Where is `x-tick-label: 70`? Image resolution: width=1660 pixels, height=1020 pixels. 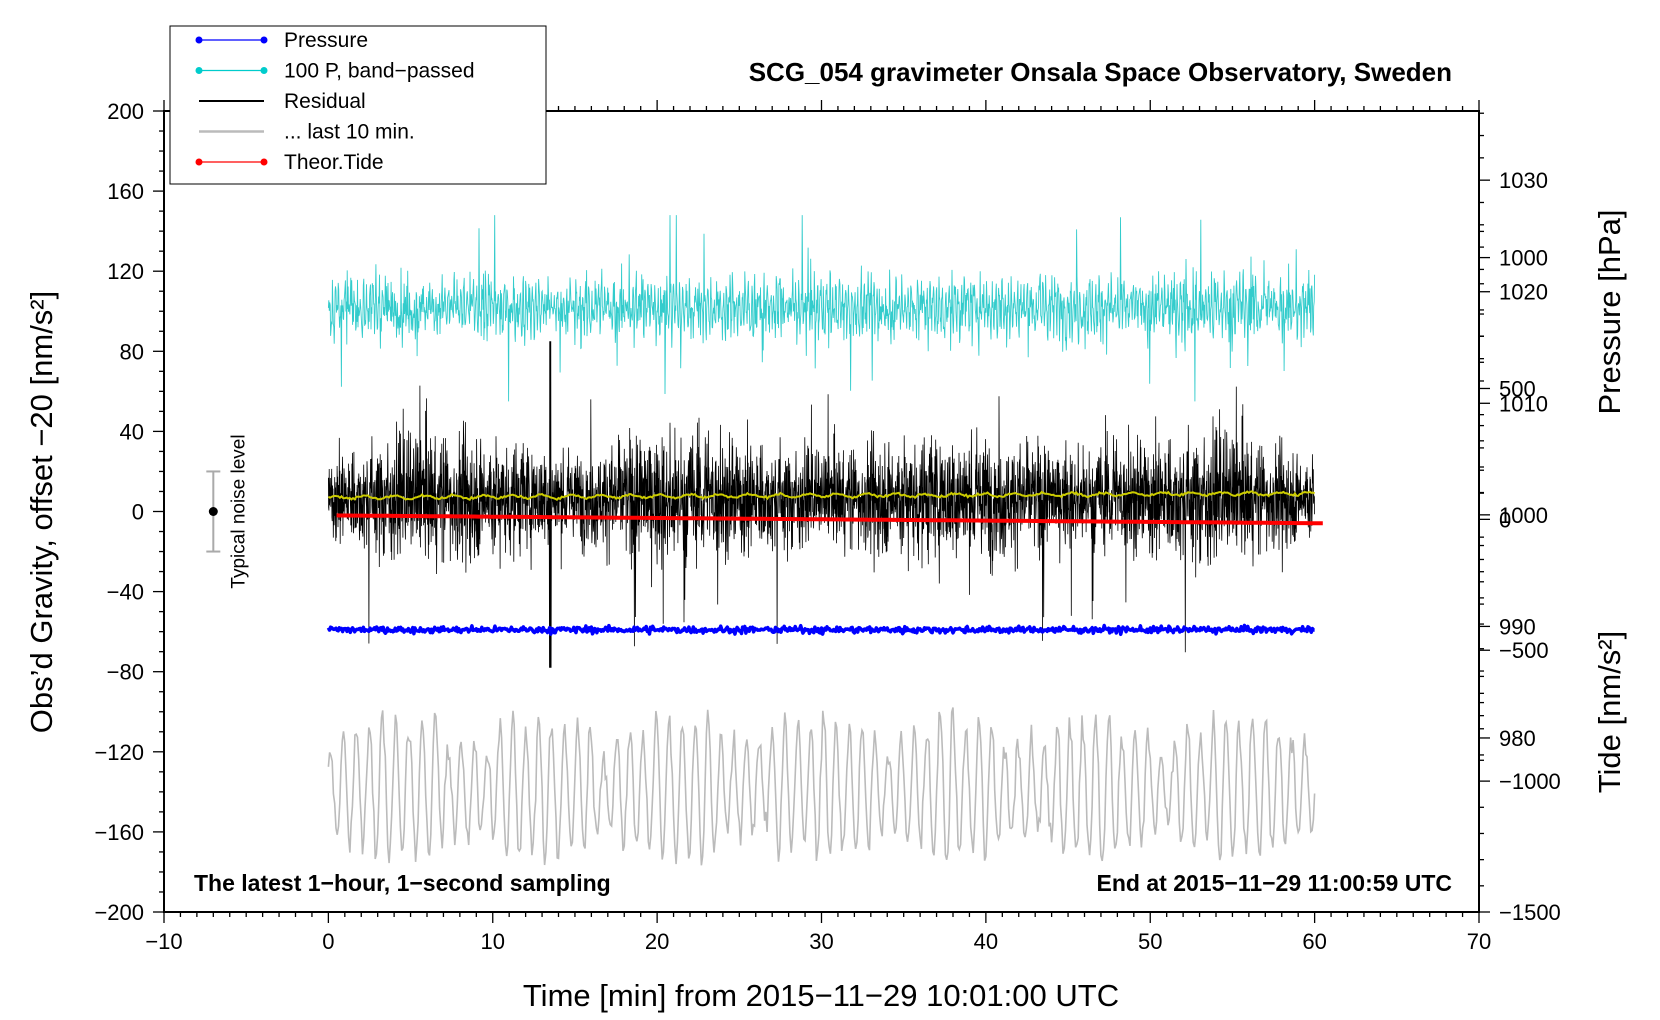 x-tick-label: 70 is located at coordinates (1479, 941).